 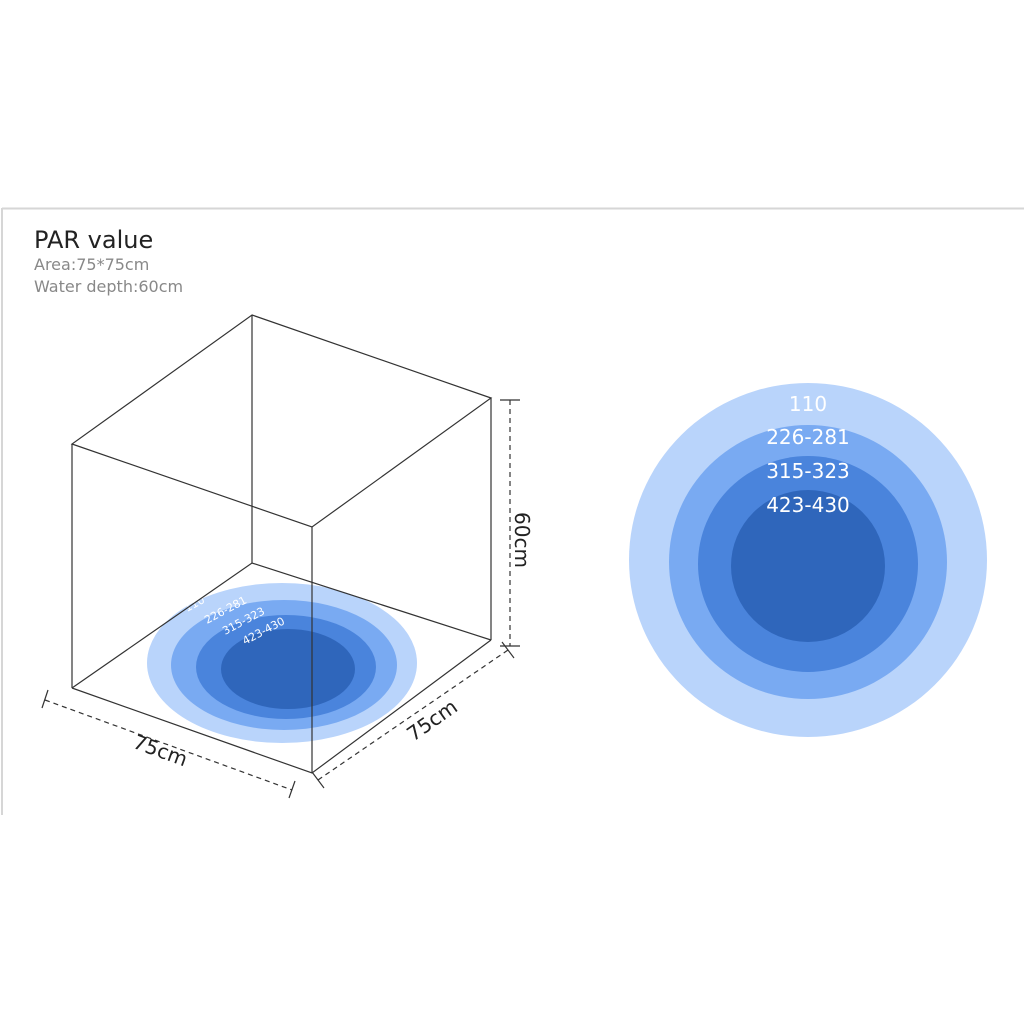 What do you see at coordinates (288, 669) in the screenshot?
I see `floor-ring` at bounding box center [288, 669].